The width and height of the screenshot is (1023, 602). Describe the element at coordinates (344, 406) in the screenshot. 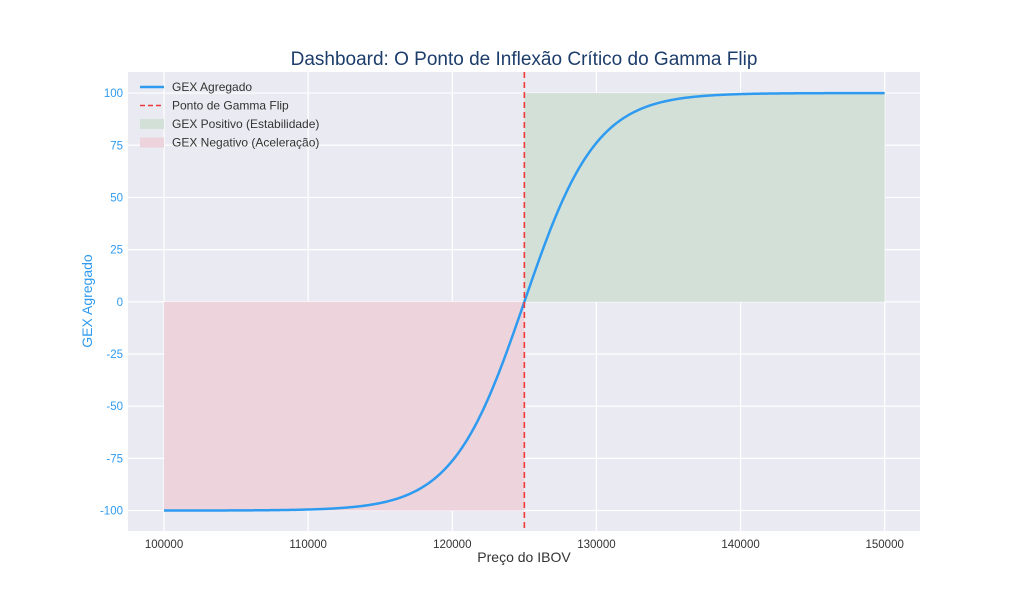

I see `negative-fill` at that location.